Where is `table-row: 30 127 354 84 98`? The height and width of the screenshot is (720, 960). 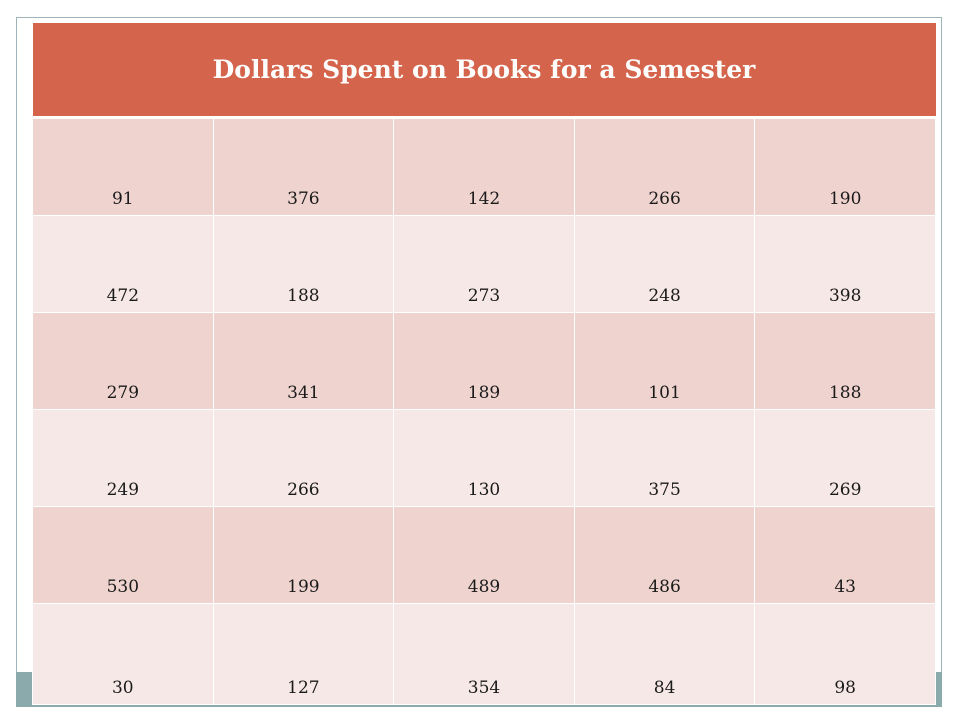 table-row: 30 127 354 84 98 is located at coordinates (484, 654).